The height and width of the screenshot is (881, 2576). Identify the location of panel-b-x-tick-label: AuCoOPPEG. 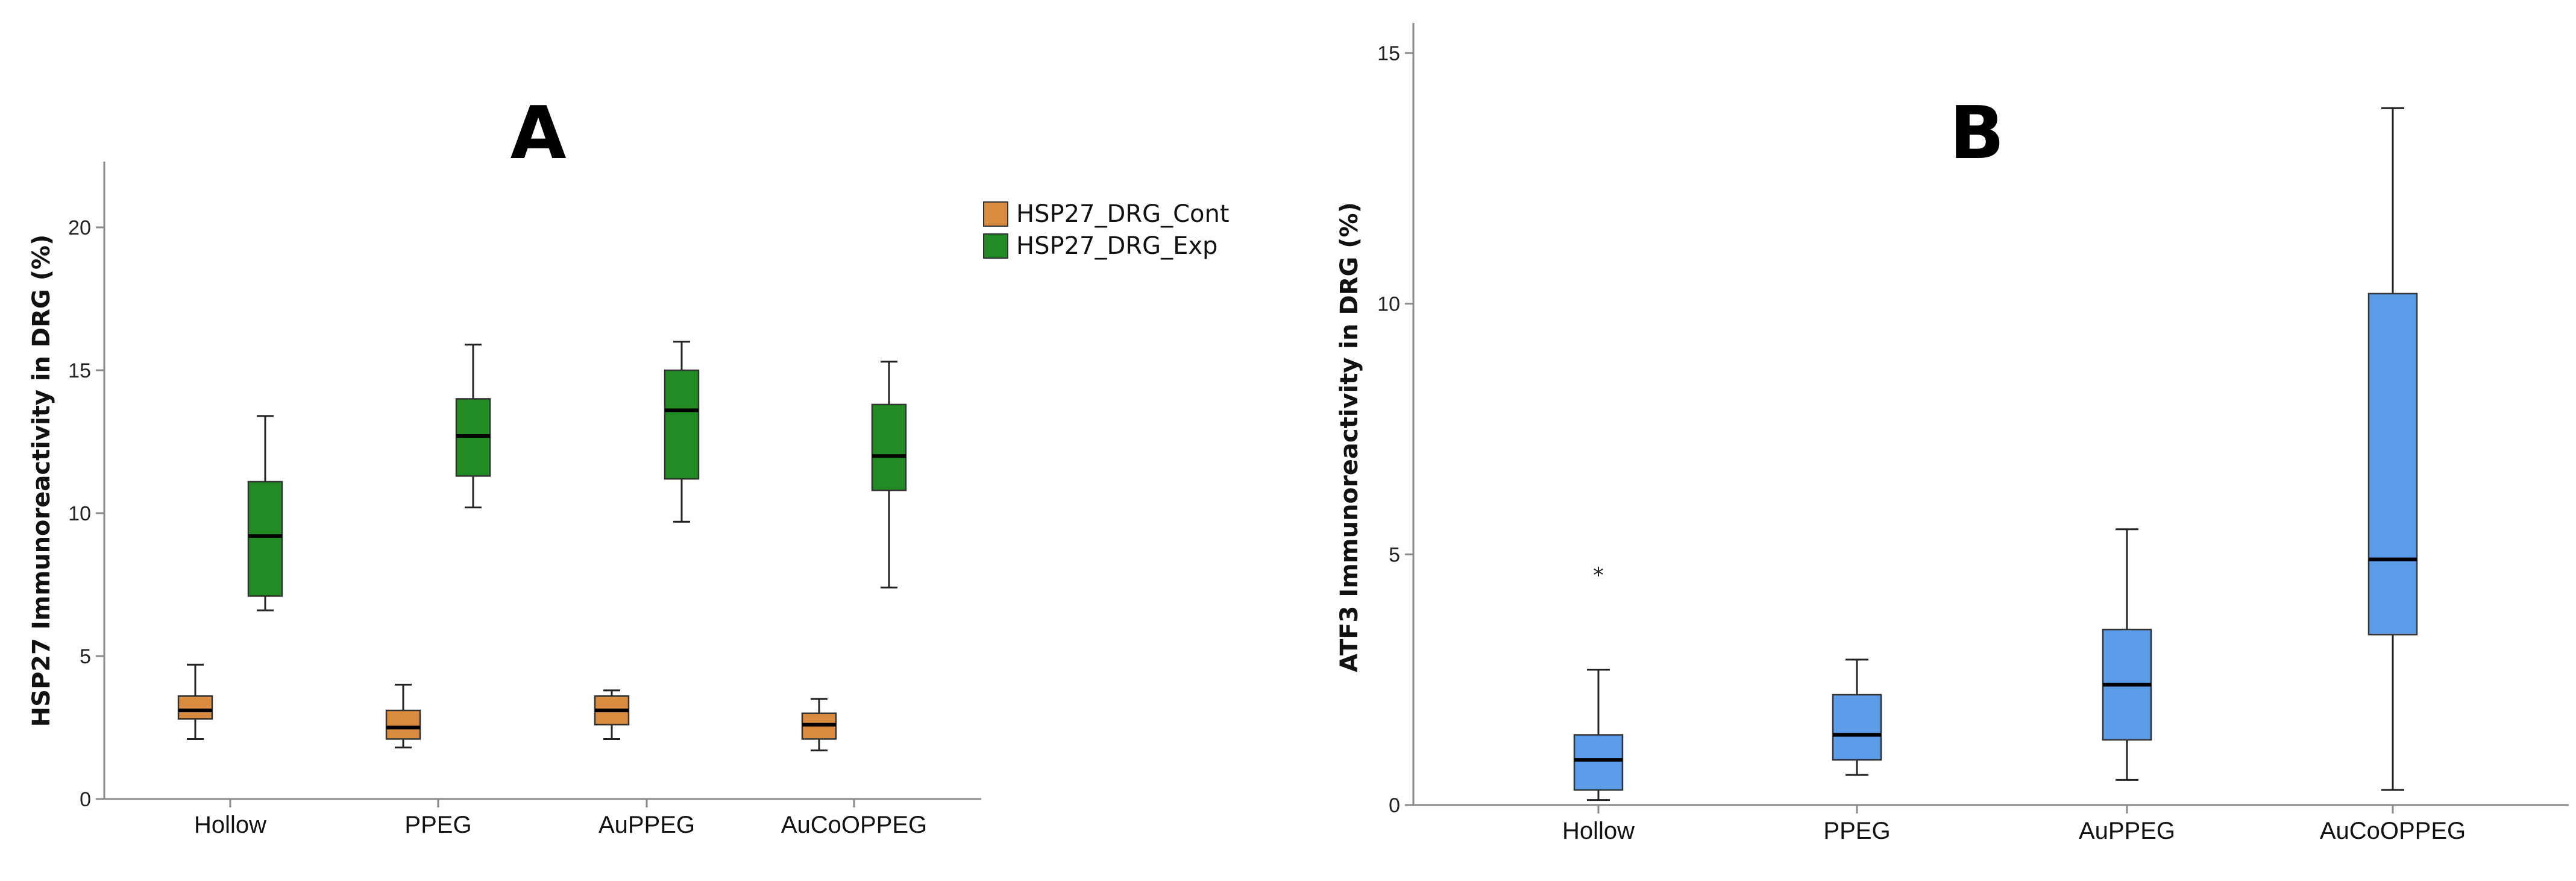
(2393, 831).